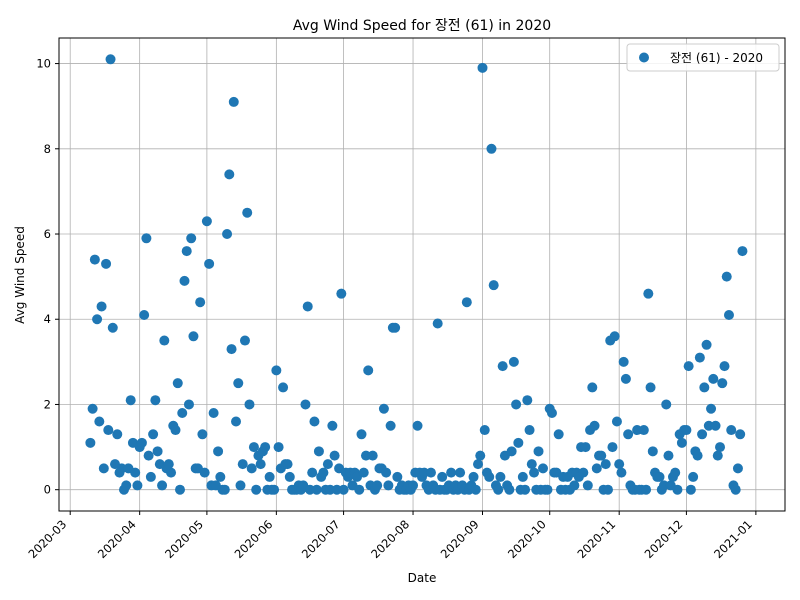 The image size is (800, 600). I want to click on y-axis-label: Avg Wind Speed, so click(20, 275).